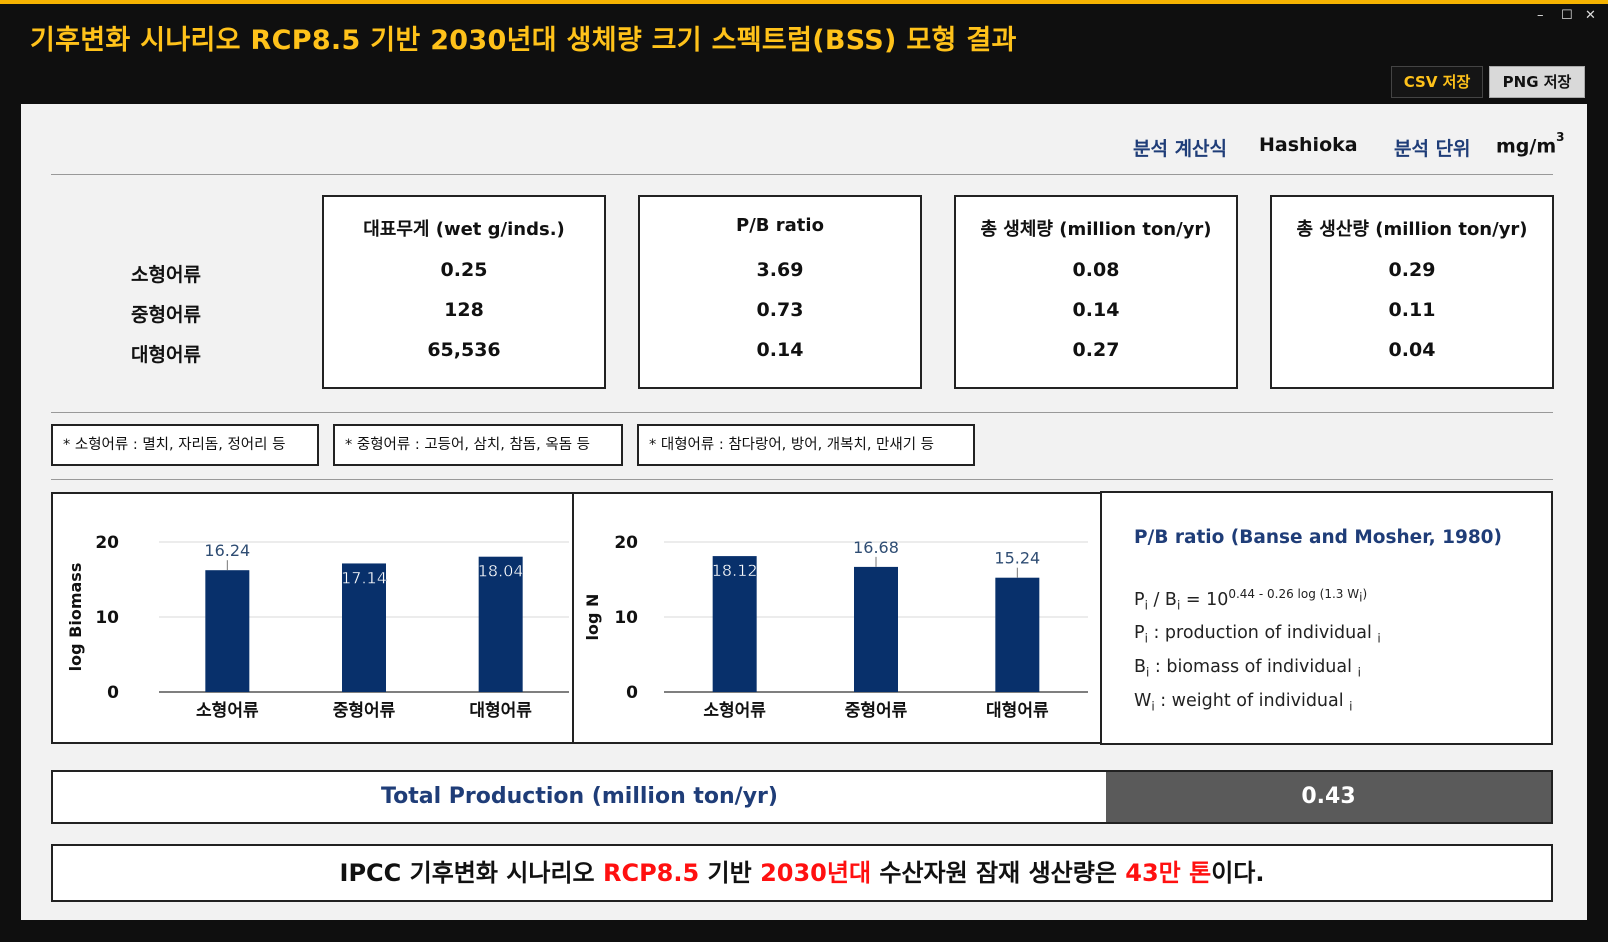 The width and height of the screenshot is (1608, 942). I want to click on formula-value: Hashioka, so click(1308, 145).